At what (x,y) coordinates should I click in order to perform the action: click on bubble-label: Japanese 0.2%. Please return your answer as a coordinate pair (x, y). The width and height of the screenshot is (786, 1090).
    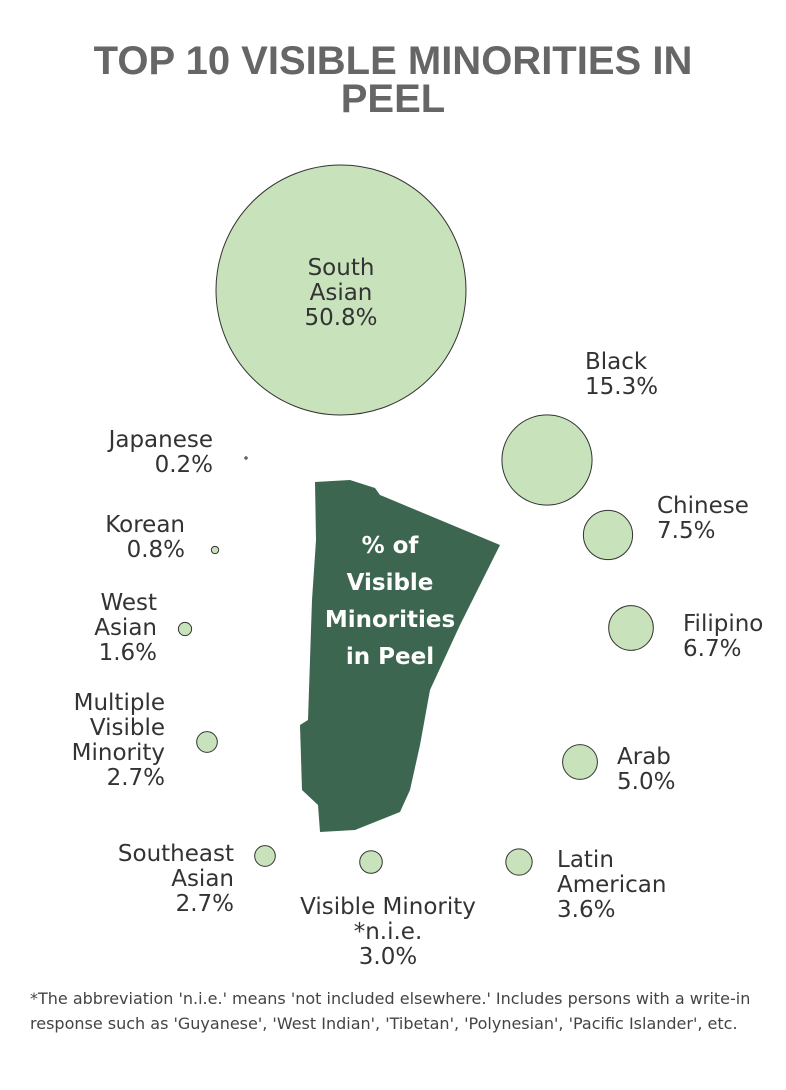
    Looking at the image, I should click on (148, 453).